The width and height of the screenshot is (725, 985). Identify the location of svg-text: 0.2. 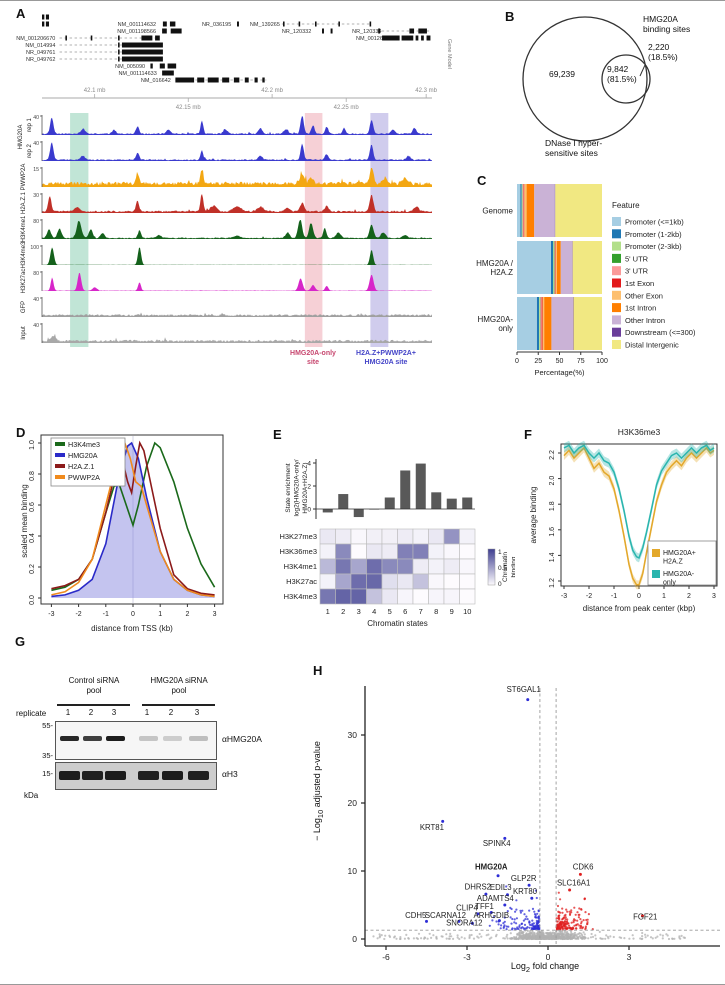
(32, 569).